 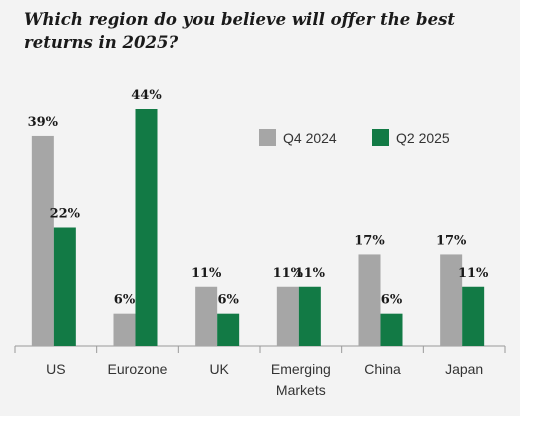 What do you see at coordinates (382, 369) in the screenshot?
I see `category-label: China` at bounding box center [382, 369].